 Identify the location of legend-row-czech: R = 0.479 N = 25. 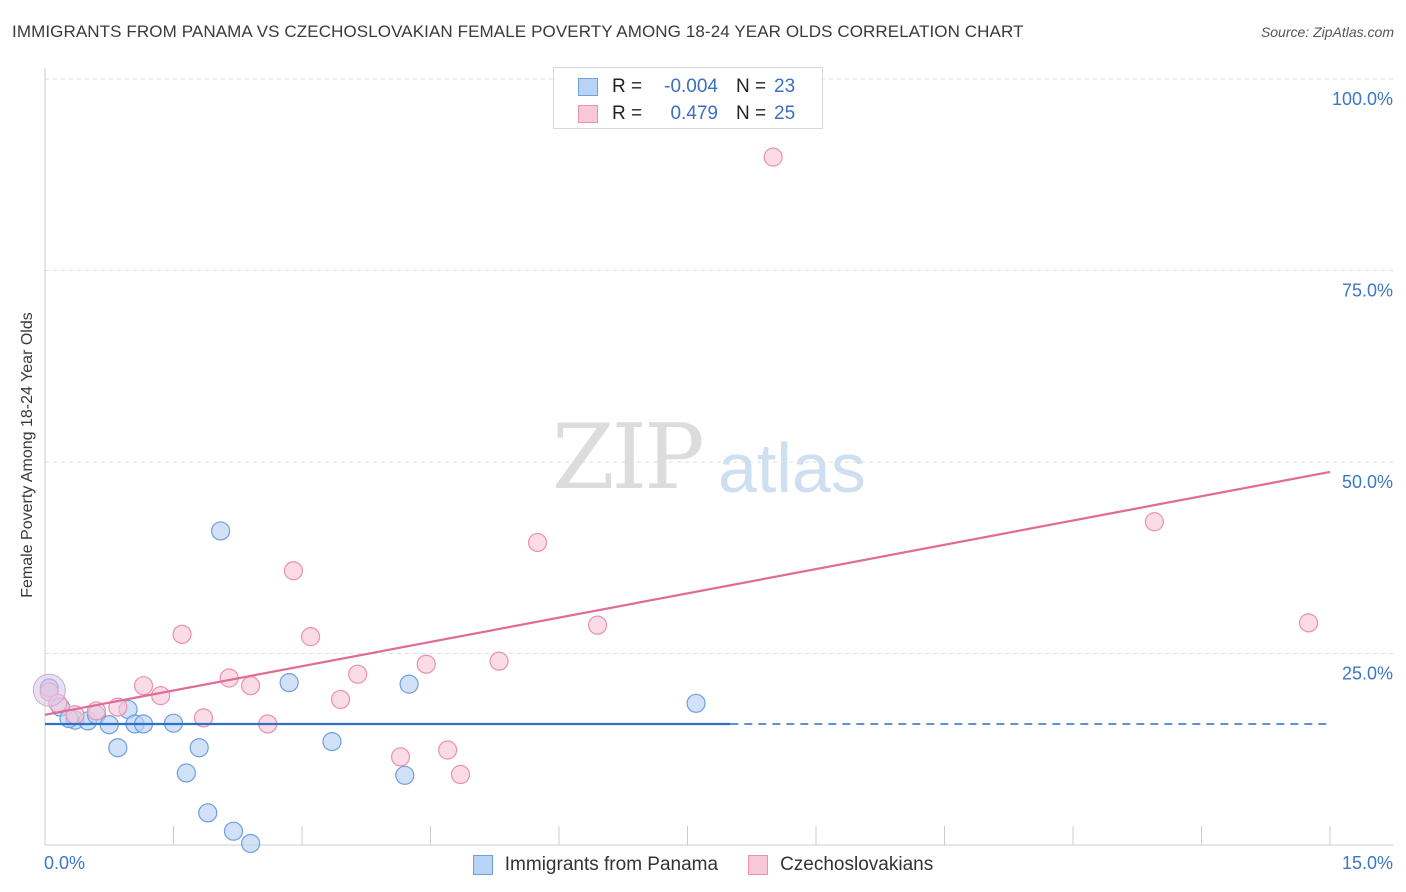
(686, 114).